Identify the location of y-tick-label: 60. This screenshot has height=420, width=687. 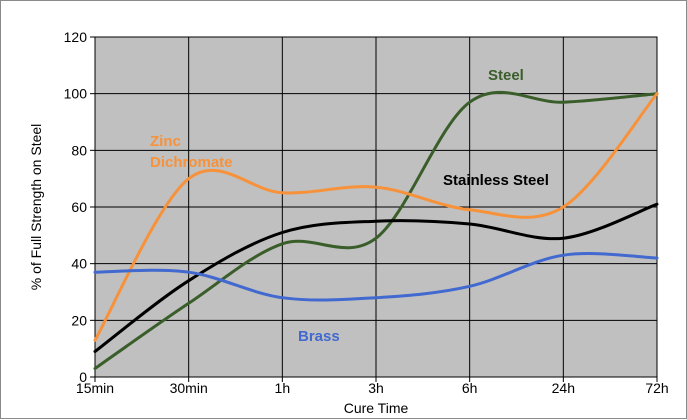
(79, 207).